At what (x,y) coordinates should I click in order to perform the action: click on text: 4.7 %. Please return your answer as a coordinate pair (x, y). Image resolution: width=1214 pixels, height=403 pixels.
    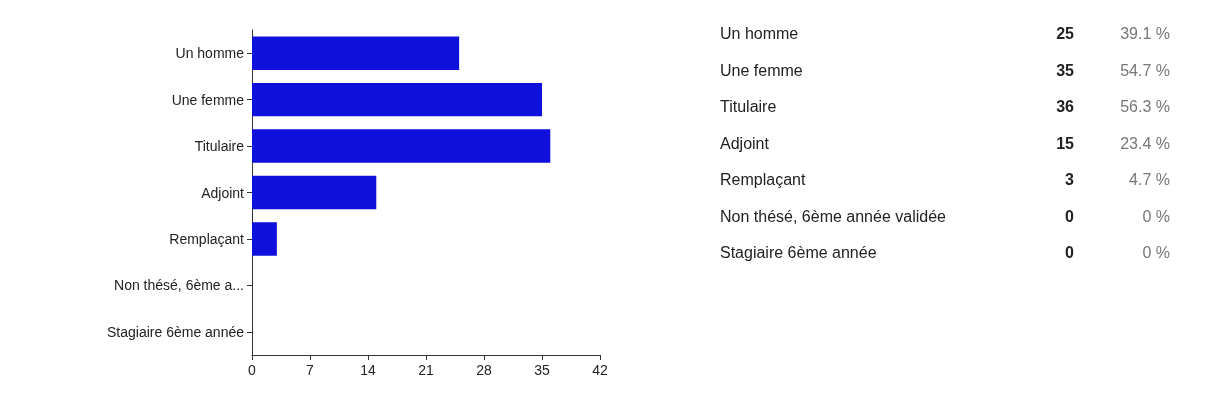
    Looking at the image, I should click on (1149, 180).